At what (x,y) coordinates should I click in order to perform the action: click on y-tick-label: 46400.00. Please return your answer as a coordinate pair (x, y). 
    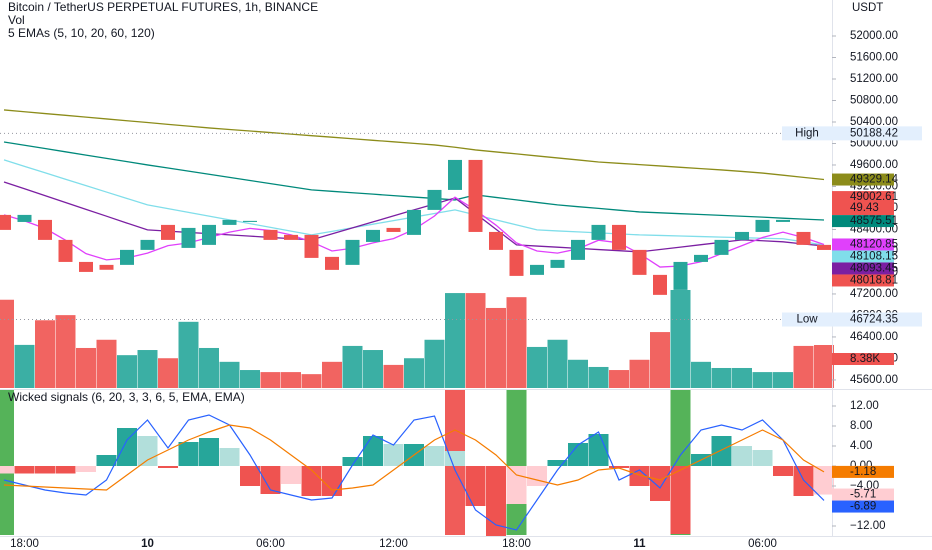
    Looking at the image, I should click on (874, 337).